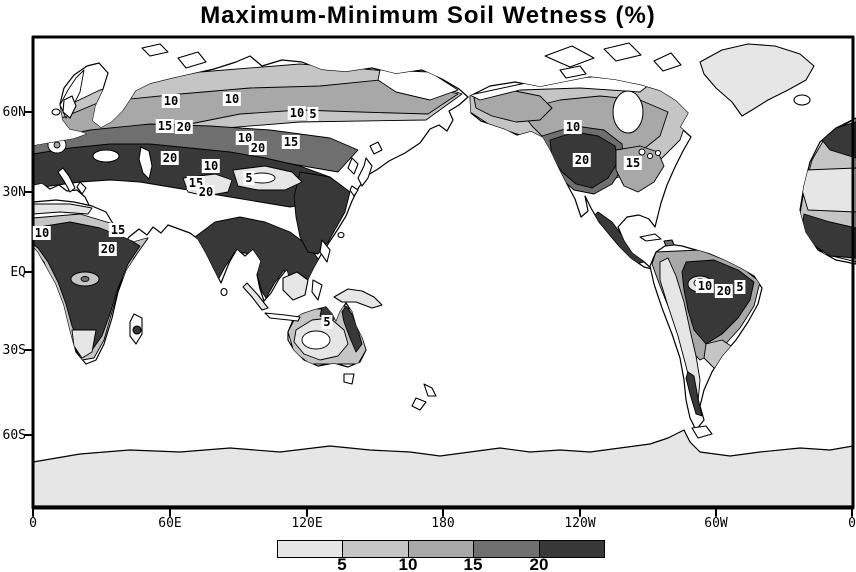 This screenshot has width=856, height=572. I want to click on sulawesi, so click(317, 290).